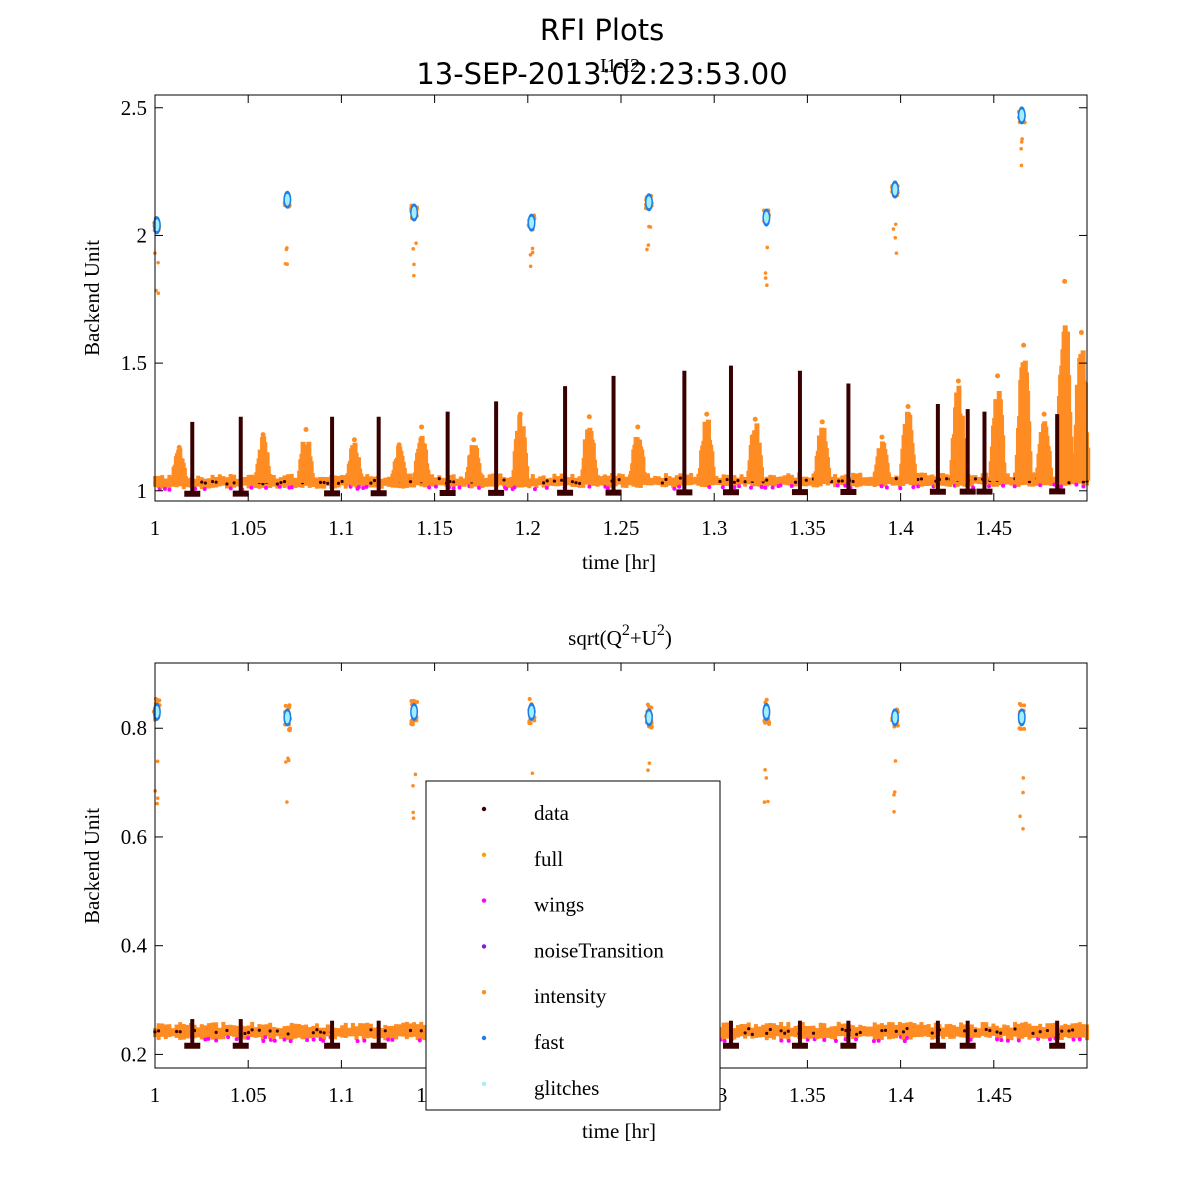  What do you see at coordinates (134, 728) in the screenshot?
I see `y-tick-label: 0.8` at bounding box center [134, 728].